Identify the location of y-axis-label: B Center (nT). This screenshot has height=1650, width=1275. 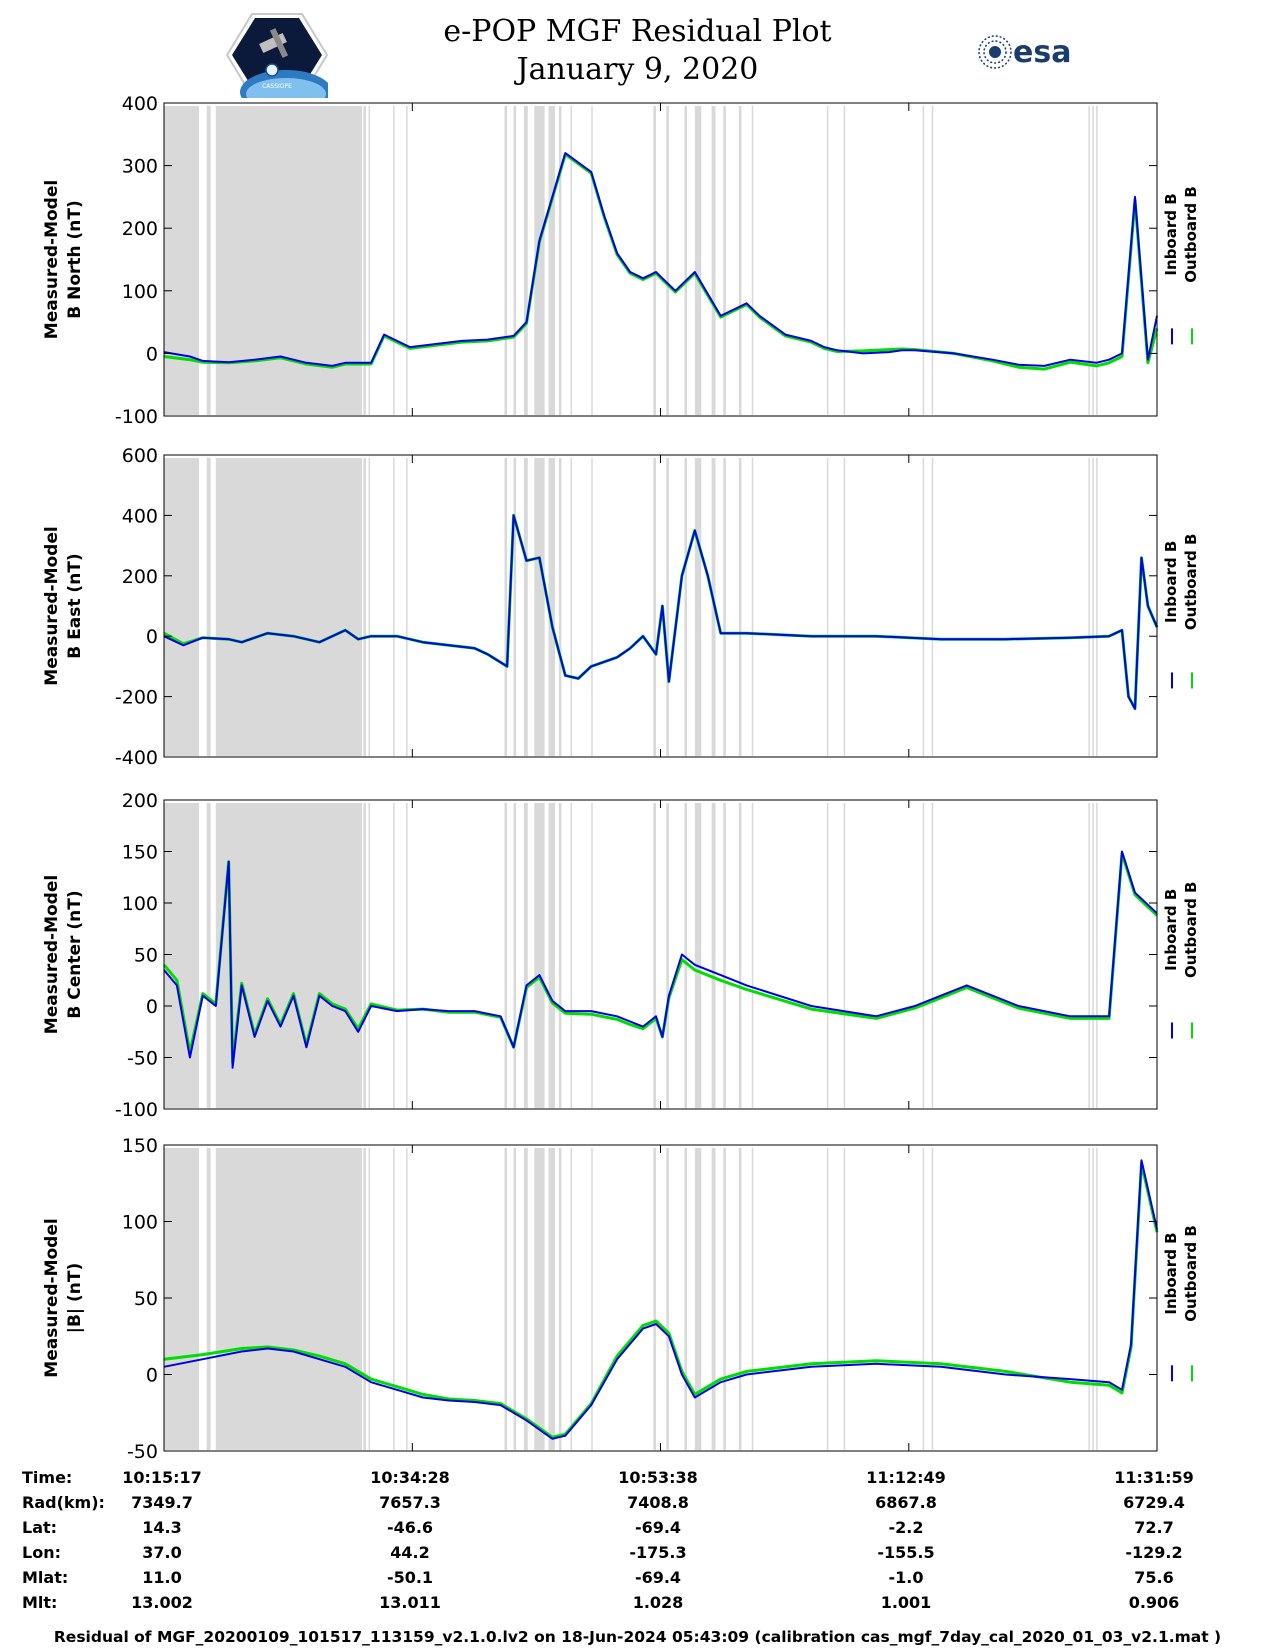
(75, 954).